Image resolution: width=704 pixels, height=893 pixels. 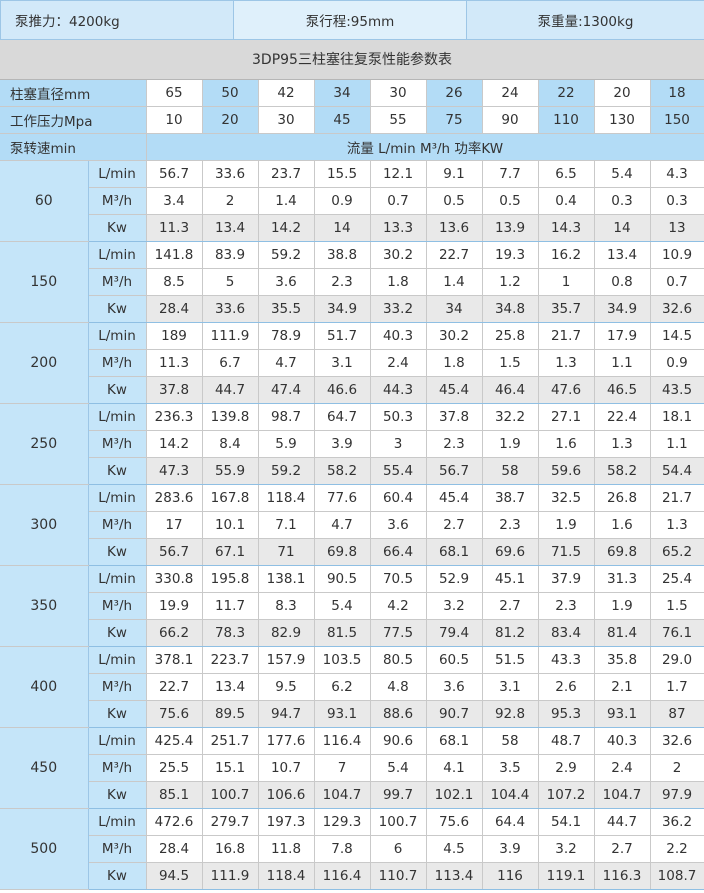 I want to click on data-cell: 116.4, so click(x=342, y=876).